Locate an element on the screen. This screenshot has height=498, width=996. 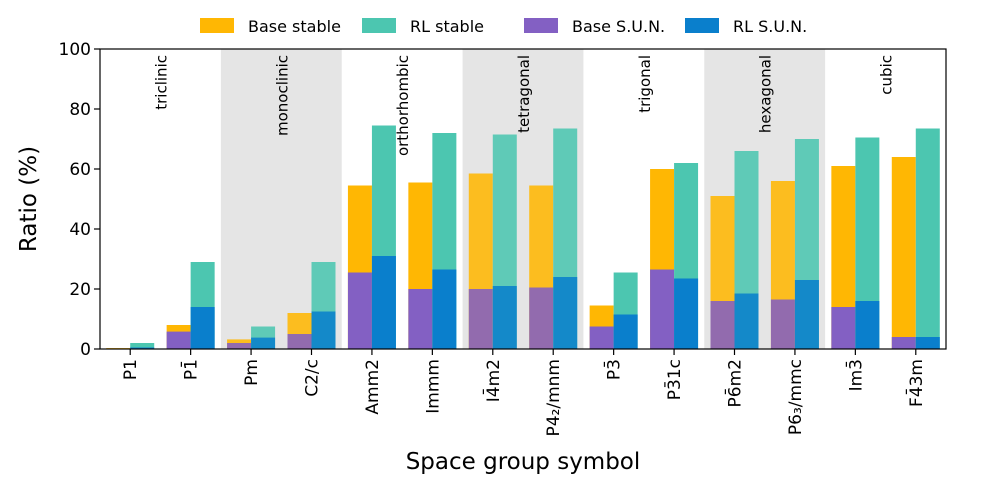
y-tick-label-20: 20 is located at coordinates (80, 290).